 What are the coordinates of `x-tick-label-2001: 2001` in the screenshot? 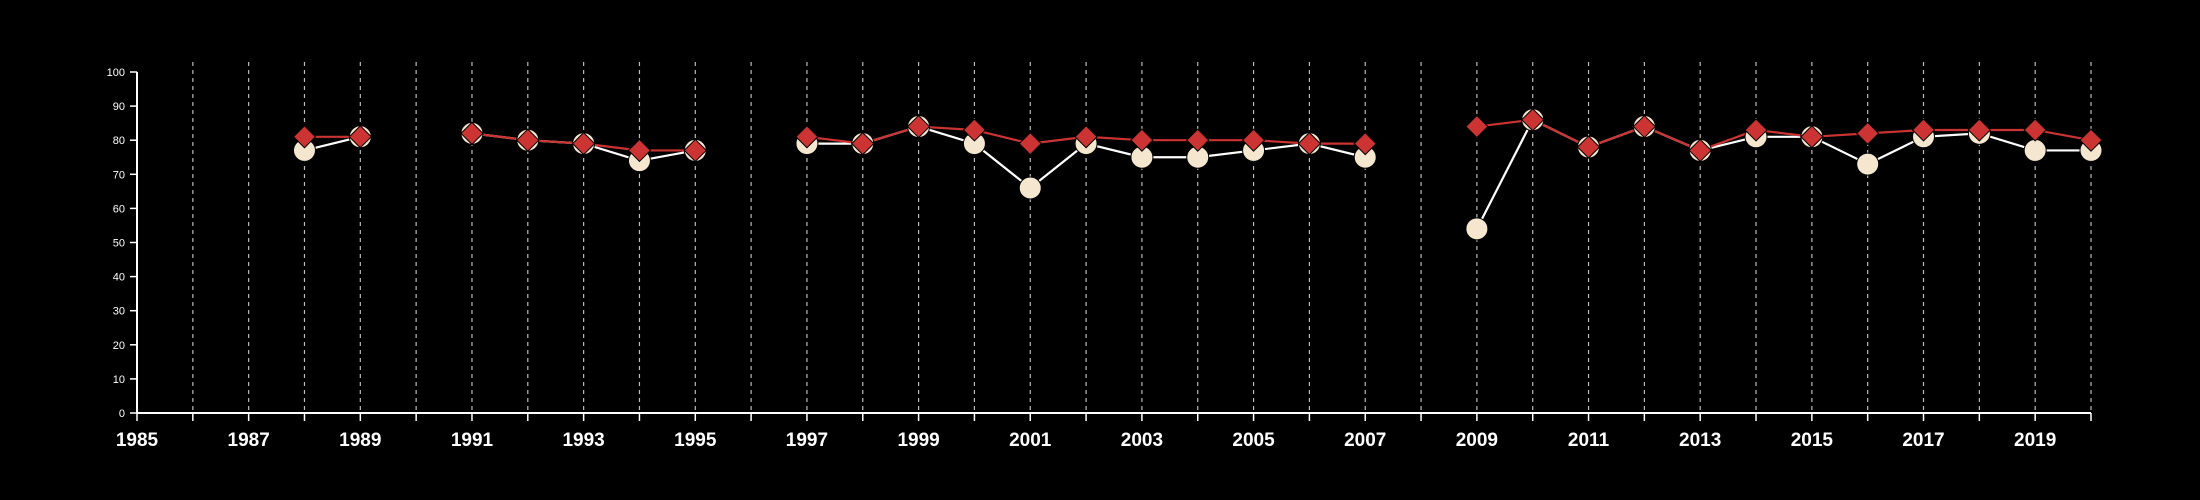 It's located at (1030, 440).